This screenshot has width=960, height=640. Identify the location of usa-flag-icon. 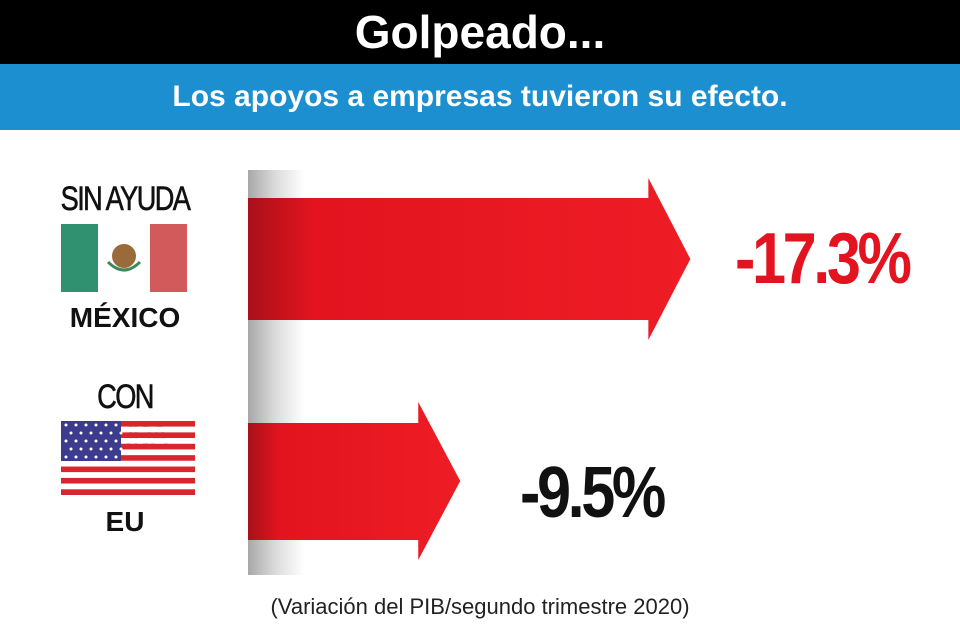
(128, 458).